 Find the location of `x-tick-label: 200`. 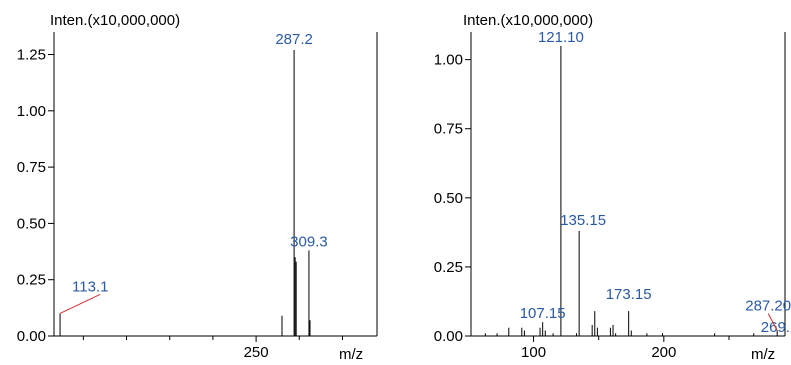

x-tick-label: 200 is located at coordinates (663, 352).